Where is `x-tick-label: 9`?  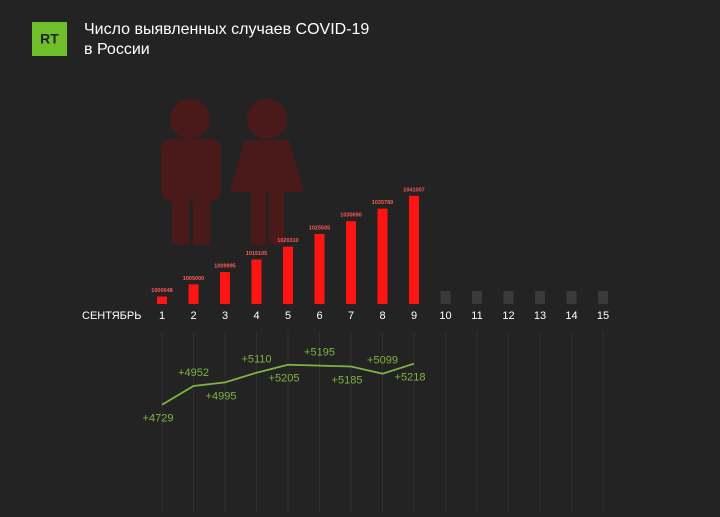
x-tick-label: 9 is located at coordinates (414, 316).